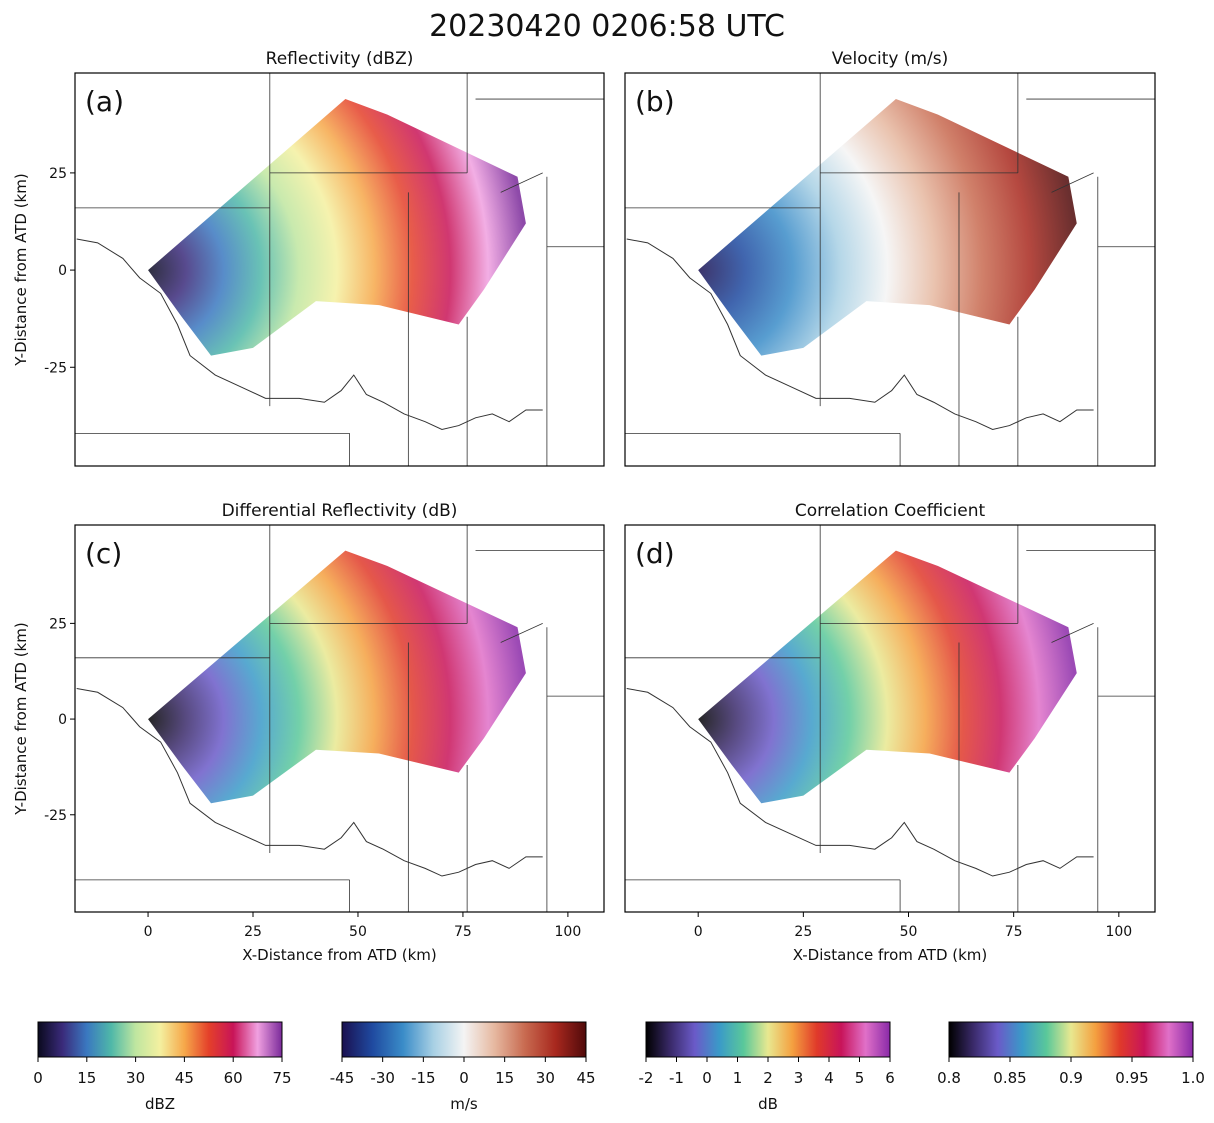 The width and height of the screenshot is (1214, 1123). Describe the element at coordinates (464, 1104) in the screenshot. I see `colorbar-label: m/s` at that location.